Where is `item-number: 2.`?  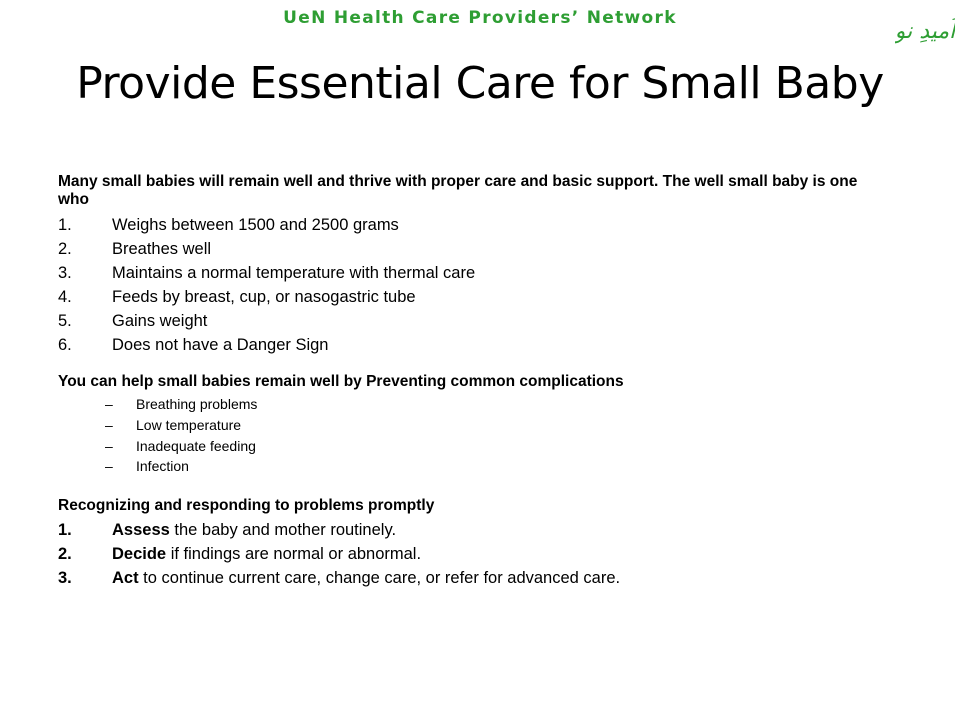 item-number: 2. is located at coordinates (65, 249).